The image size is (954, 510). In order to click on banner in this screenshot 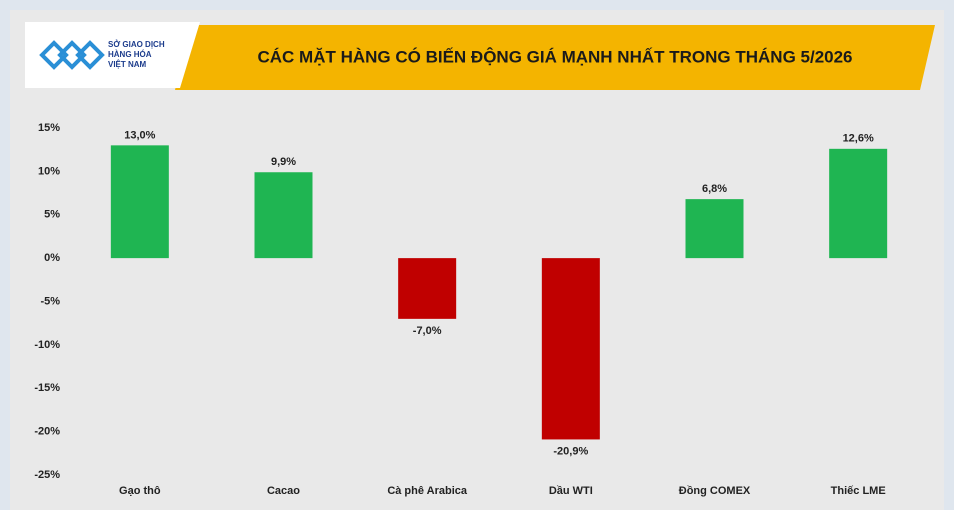, I will do `click(555, 57)`.